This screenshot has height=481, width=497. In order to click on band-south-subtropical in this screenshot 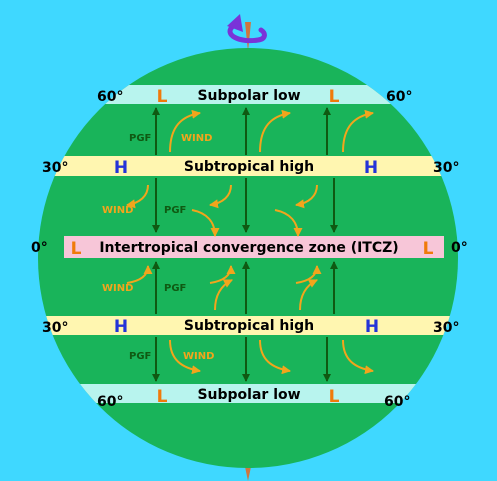, I will do `click(248, 325)`.